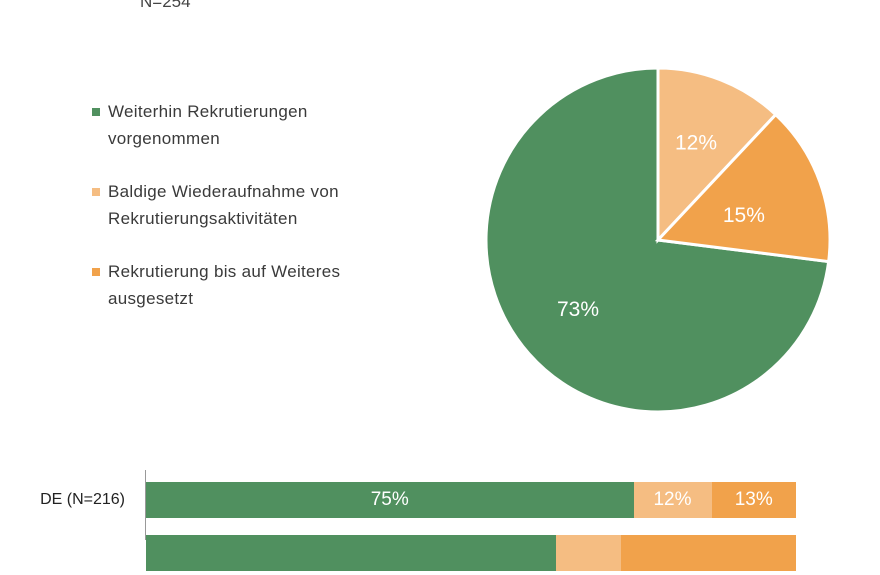 The height and width of the screenshot is (575, 880). I want to click on bar-category-label: DE (N=216), so click(82, 499).